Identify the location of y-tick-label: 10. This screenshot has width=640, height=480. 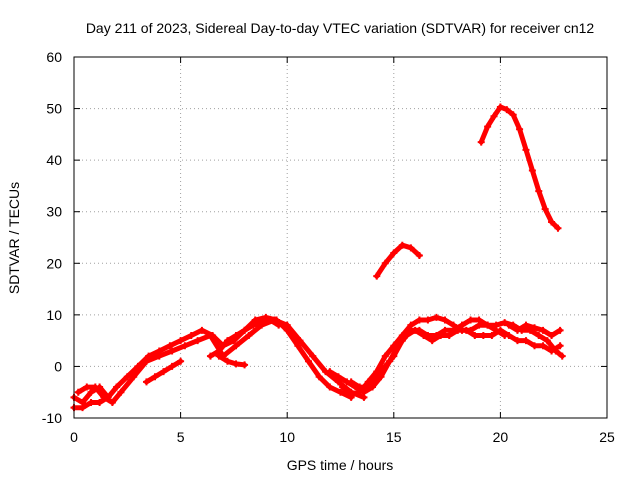
(54, 315).